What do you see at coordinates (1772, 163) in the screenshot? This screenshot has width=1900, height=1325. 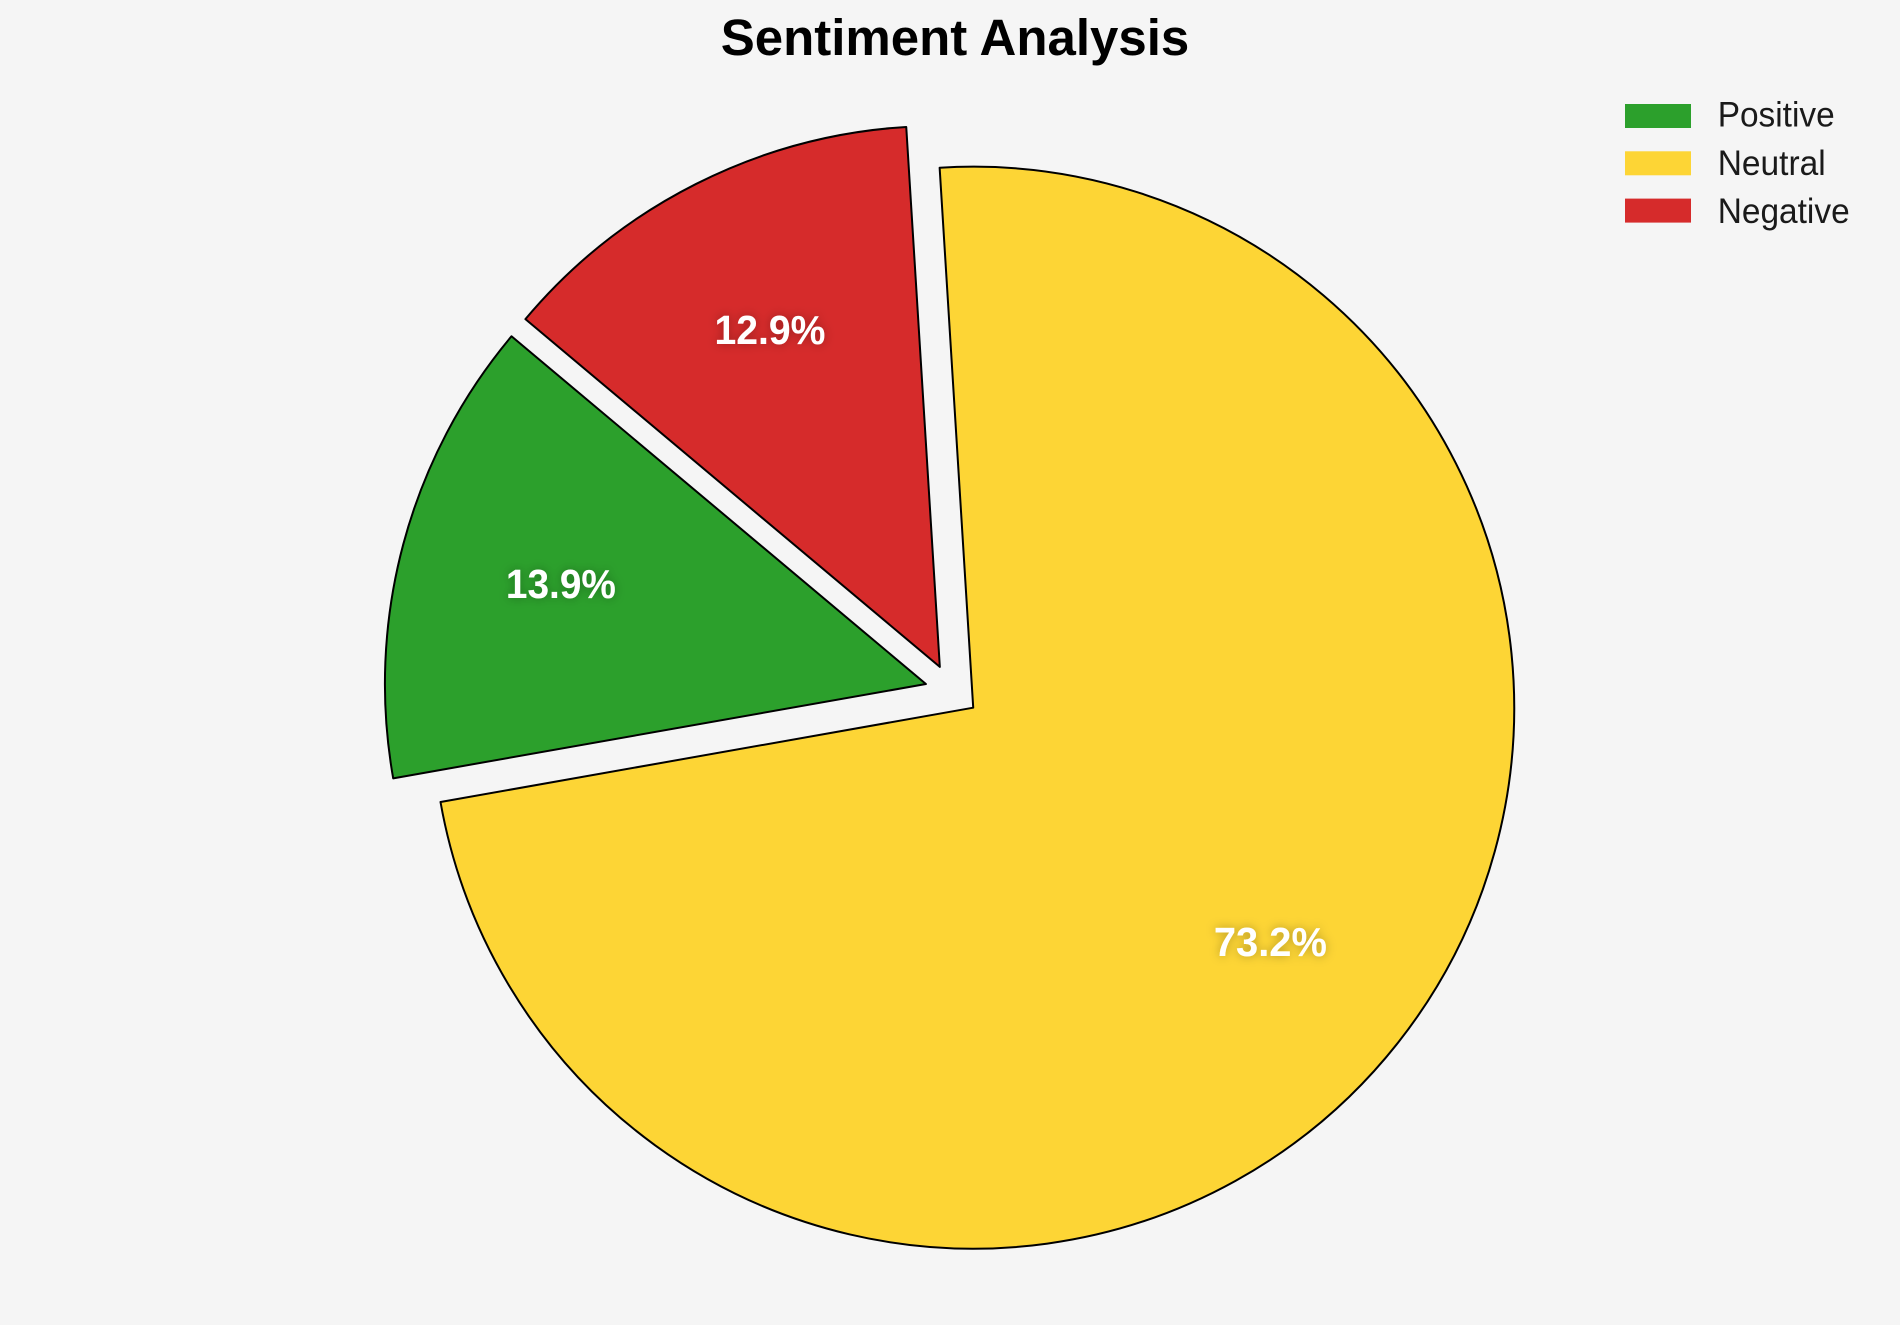 I see `svg-text: Neutral` at bounding box center [1772, 163].